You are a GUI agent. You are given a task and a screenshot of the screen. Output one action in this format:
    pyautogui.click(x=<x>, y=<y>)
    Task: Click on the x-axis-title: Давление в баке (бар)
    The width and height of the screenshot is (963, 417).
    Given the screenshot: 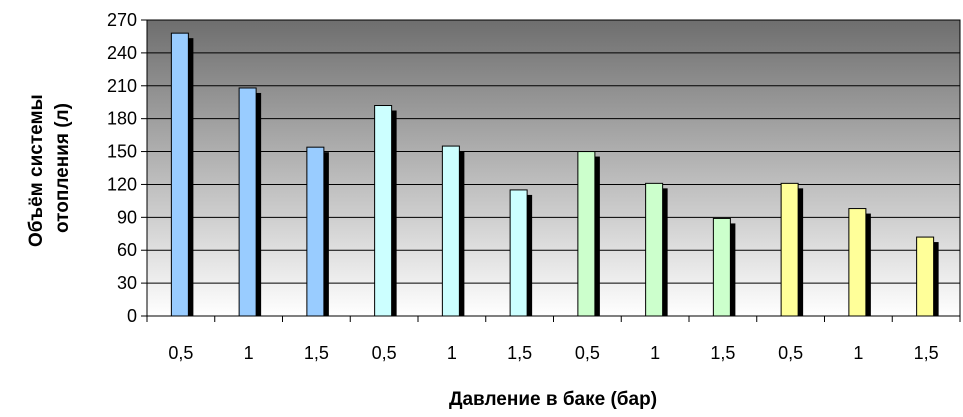 What is the action you would take?
    pyautogui.click(x=553, y=399)
    